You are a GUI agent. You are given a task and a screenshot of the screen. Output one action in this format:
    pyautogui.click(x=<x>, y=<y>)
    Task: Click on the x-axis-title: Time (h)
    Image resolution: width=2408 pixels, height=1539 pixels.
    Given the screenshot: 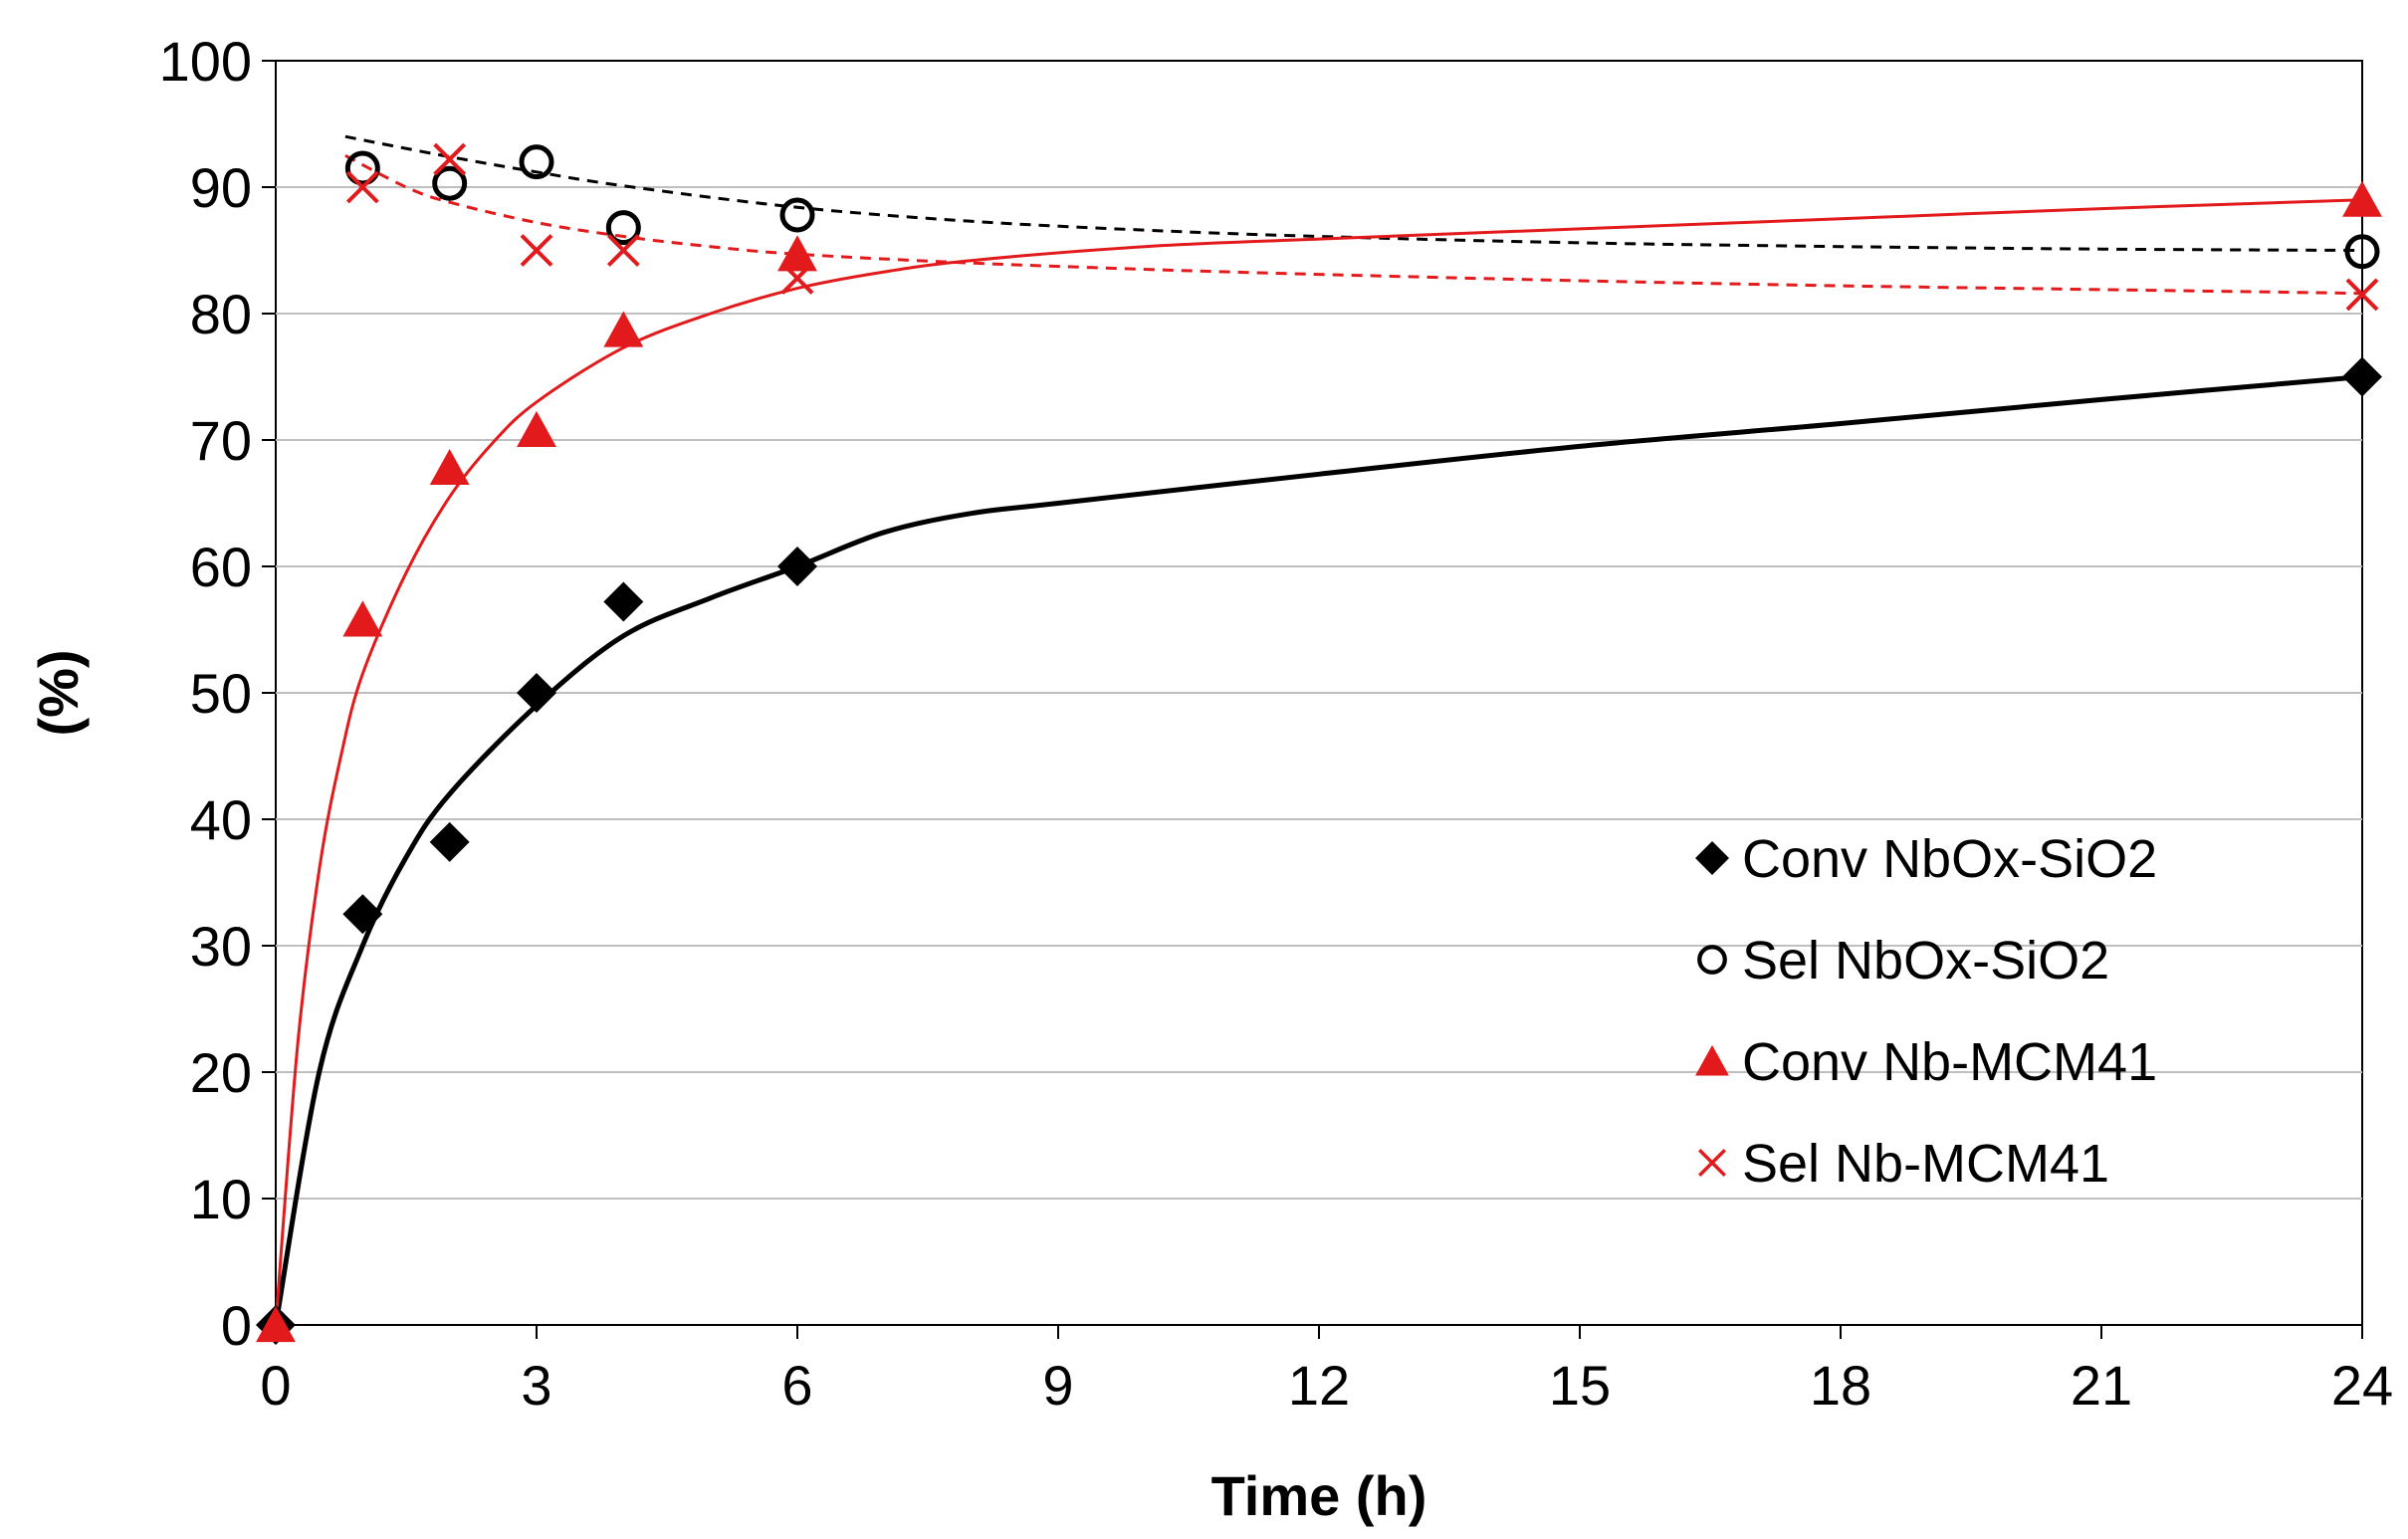 What is the action you would take?
    pyautogui.click(x=1319, y=1496)
    